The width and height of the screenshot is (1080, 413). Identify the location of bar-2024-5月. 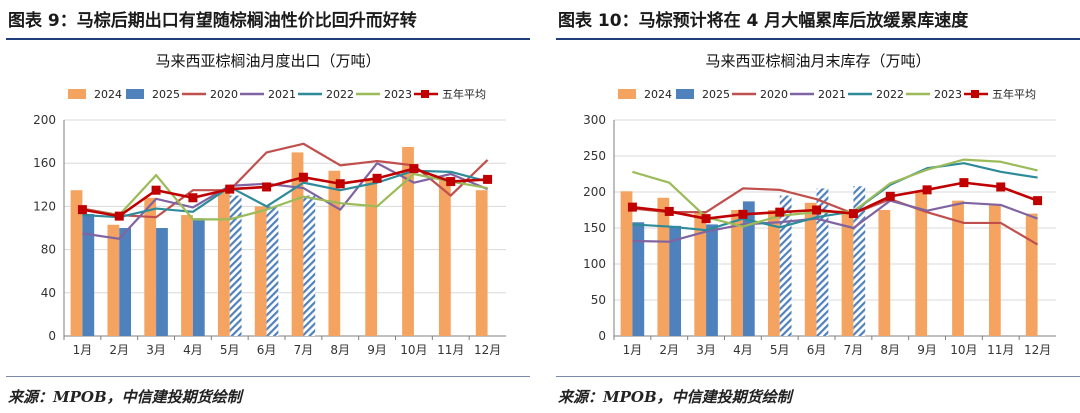
(773, 273).